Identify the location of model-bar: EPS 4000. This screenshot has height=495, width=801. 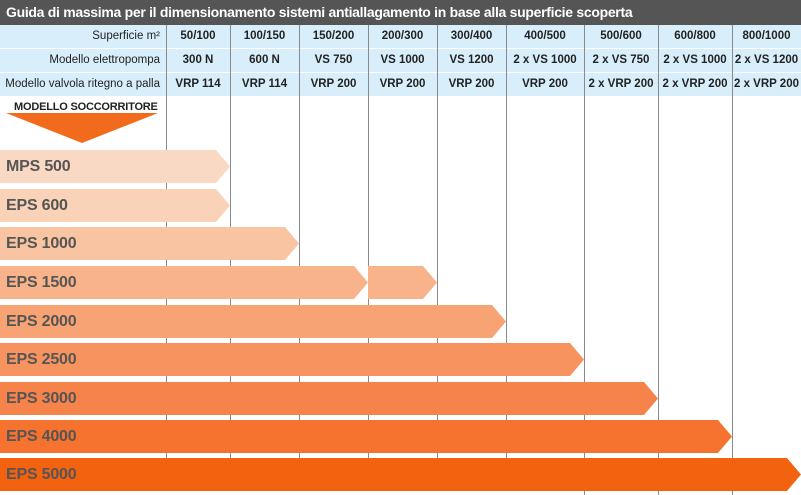
(366, 436).